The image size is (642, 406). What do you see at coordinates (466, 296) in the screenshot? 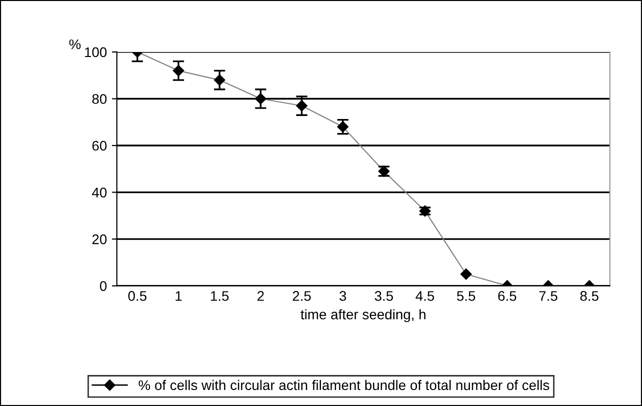
I see `x-tick-label: 5.5` at bounding box center [466, 296].